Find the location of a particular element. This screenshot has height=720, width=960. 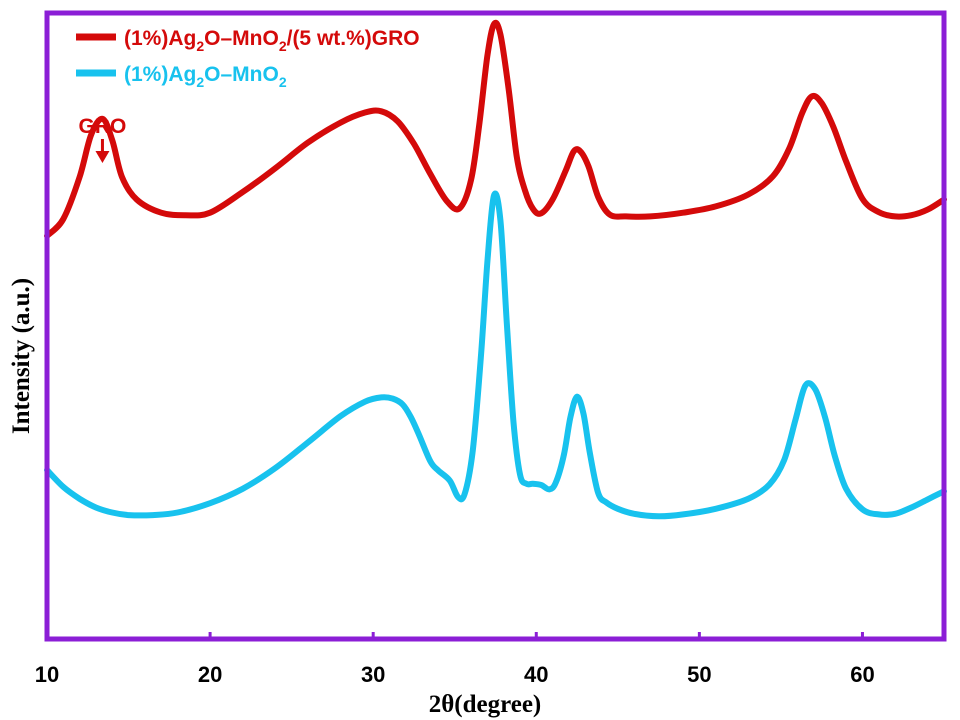

annotations: GRO is located at coordinates (103, 139).